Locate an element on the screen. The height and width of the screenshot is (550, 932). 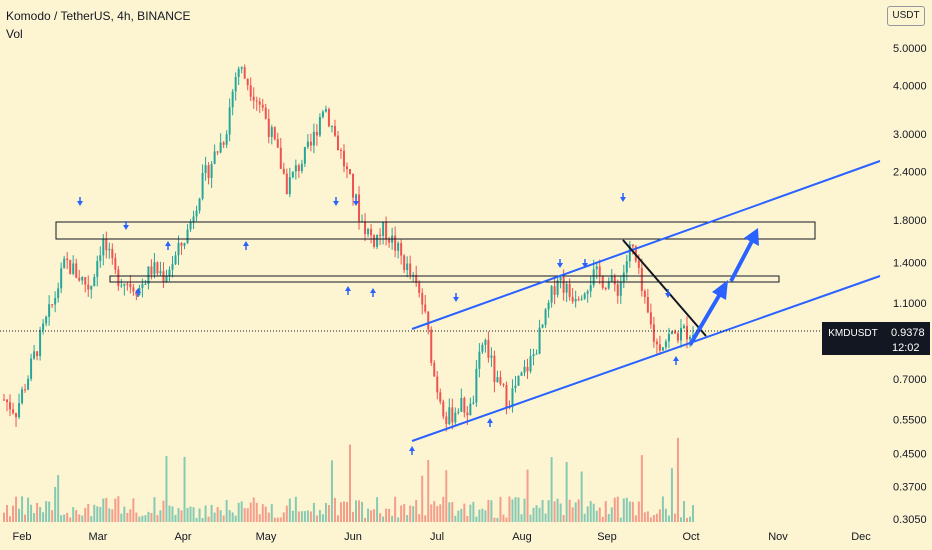
time-tick-label: Feb is located at coordinates (22, 537).